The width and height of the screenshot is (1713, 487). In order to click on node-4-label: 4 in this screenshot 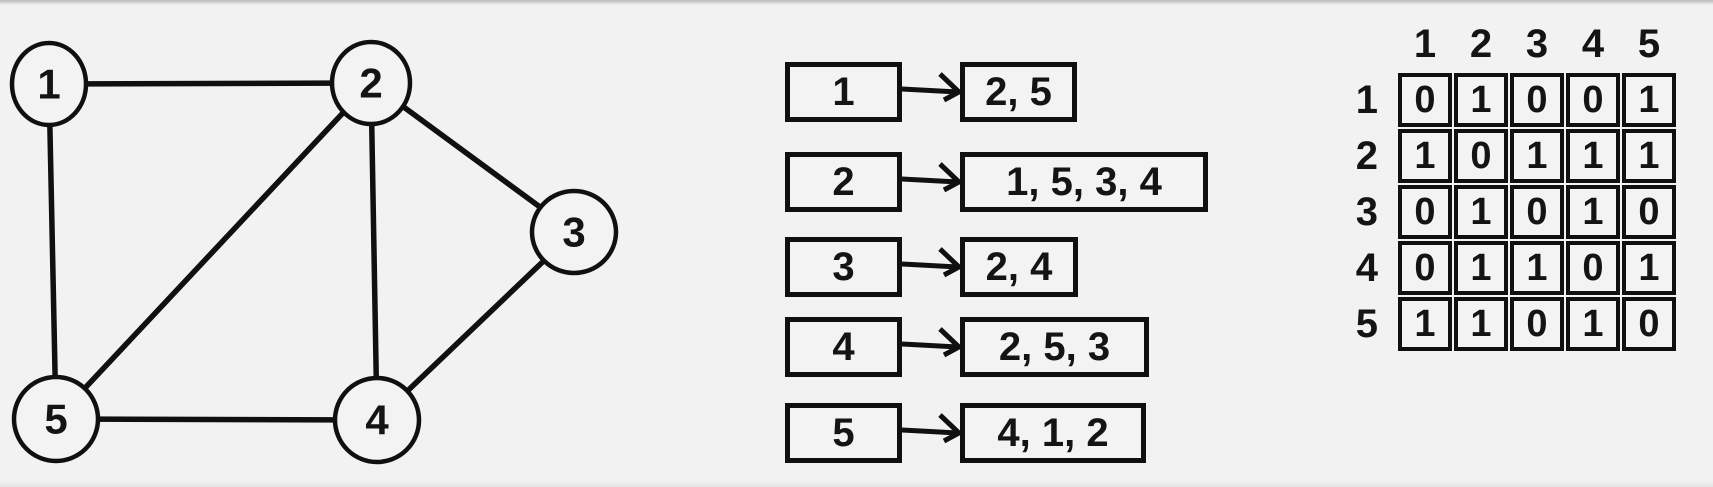, I will do `click(377, 420)`.